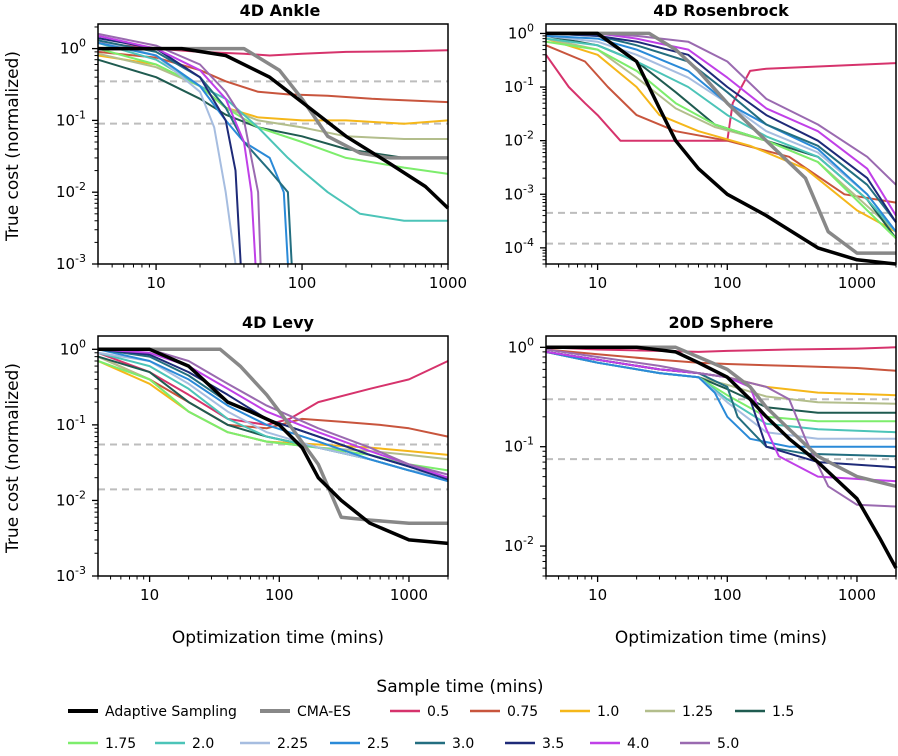  What do you see at coordinates (120, 744) in the screenshot?
I see `legend-label: 1.75` at bounding box center [120, 744].